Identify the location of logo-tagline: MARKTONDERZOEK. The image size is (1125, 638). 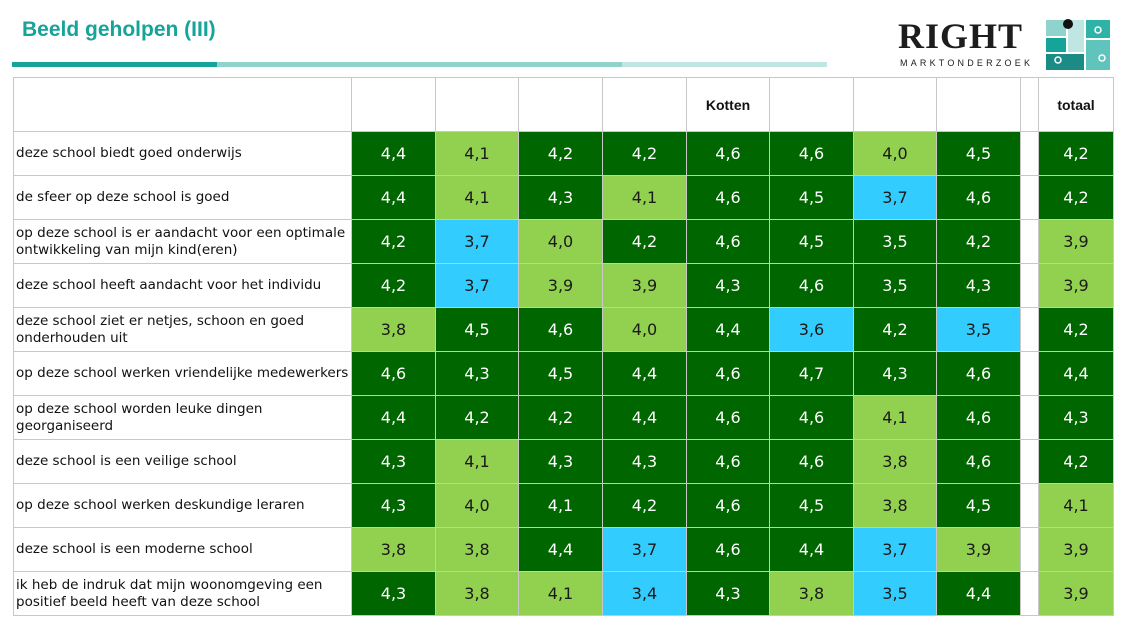
(967, 63).